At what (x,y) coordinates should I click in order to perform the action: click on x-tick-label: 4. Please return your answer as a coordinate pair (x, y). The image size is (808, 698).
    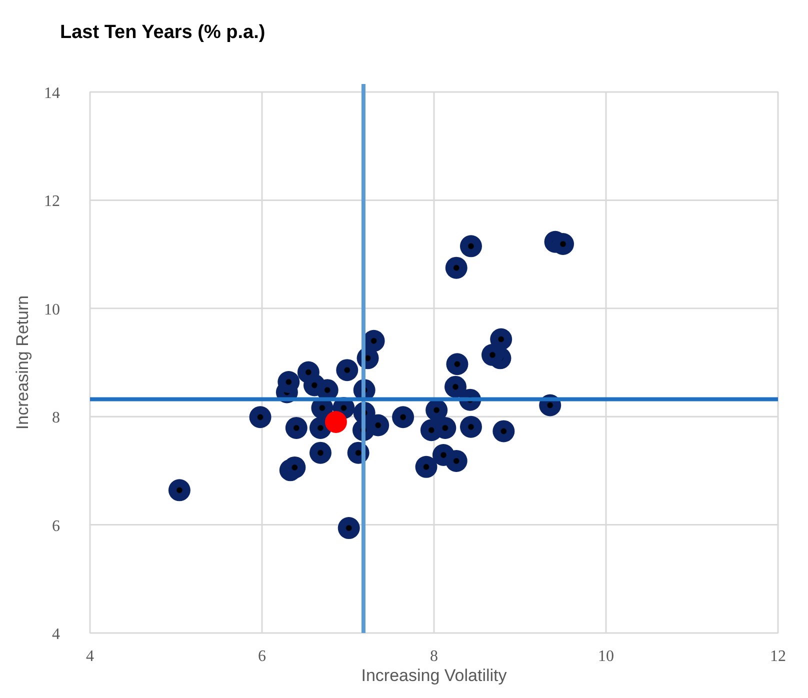
    Looking at the image, I should click on (90, 656).